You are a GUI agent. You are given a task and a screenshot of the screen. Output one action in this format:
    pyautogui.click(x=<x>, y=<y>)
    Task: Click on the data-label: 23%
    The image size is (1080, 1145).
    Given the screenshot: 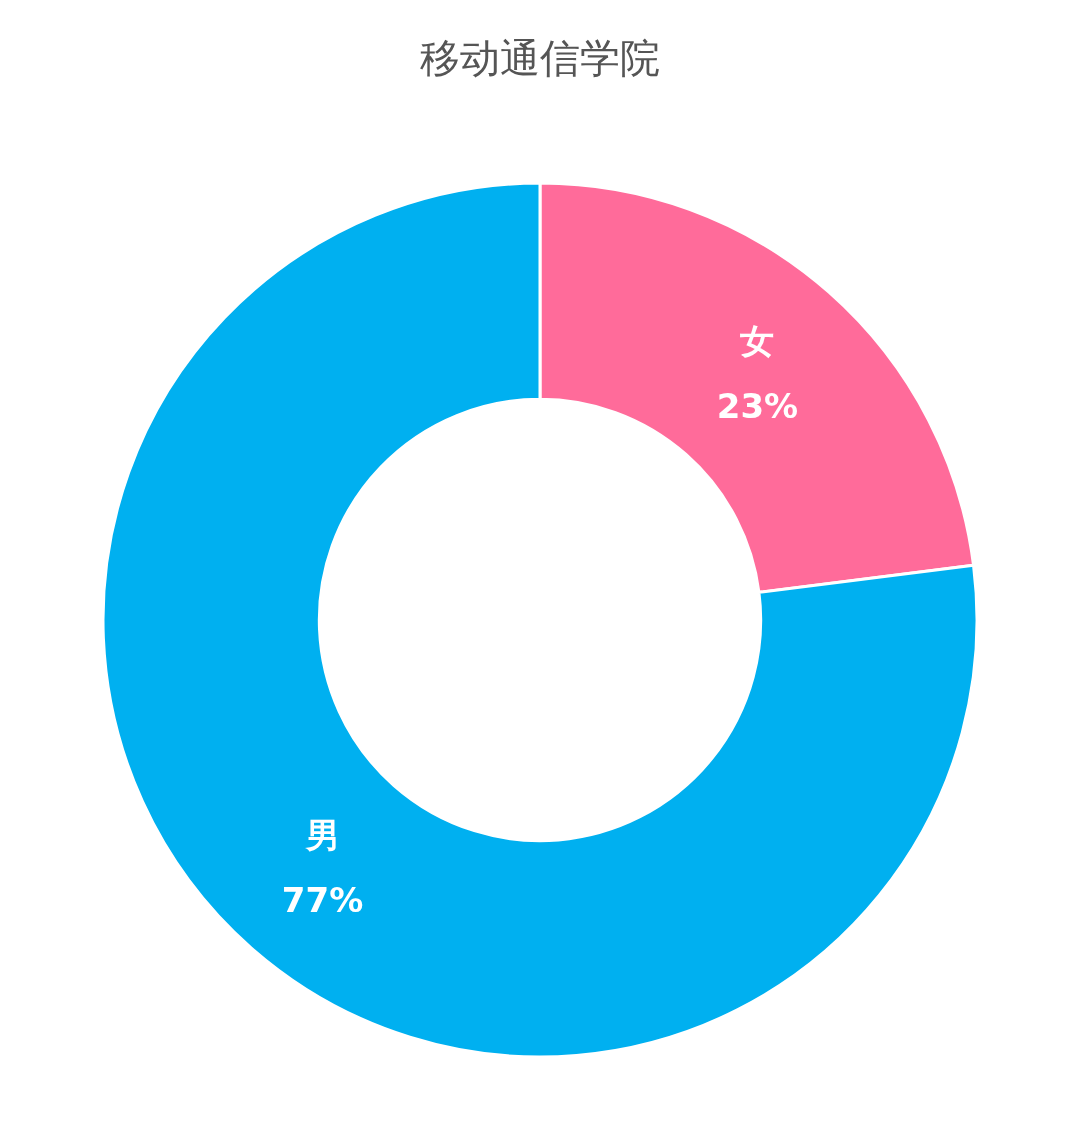 What is the action you would take?
    pyautogui.click(x=757, y=406)
    